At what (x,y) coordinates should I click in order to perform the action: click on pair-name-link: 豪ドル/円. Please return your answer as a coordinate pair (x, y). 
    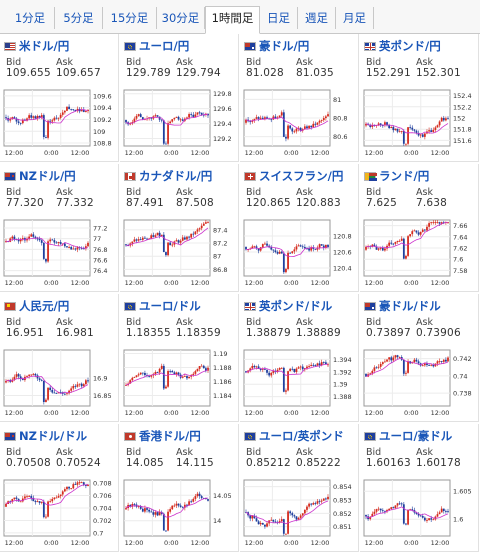
    Looking at the image, I should click on (284, 46).